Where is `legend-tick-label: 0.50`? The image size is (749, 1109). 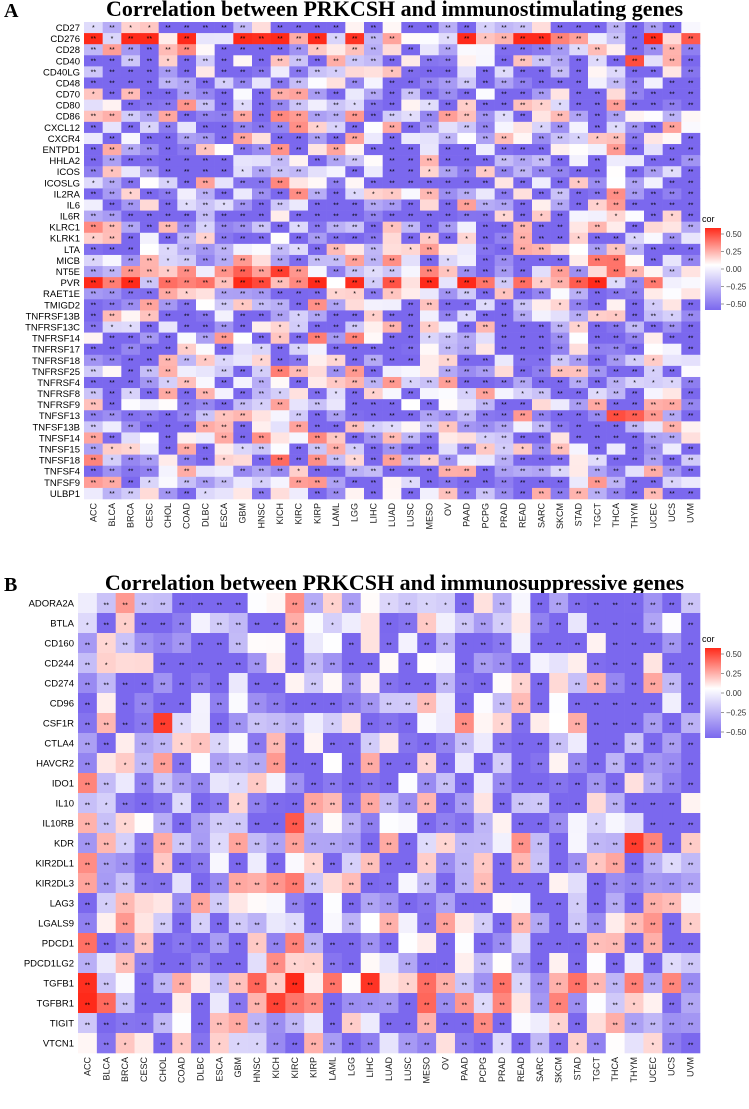
legend-tick-label: 0.50 is located at coordinates (734, 654).